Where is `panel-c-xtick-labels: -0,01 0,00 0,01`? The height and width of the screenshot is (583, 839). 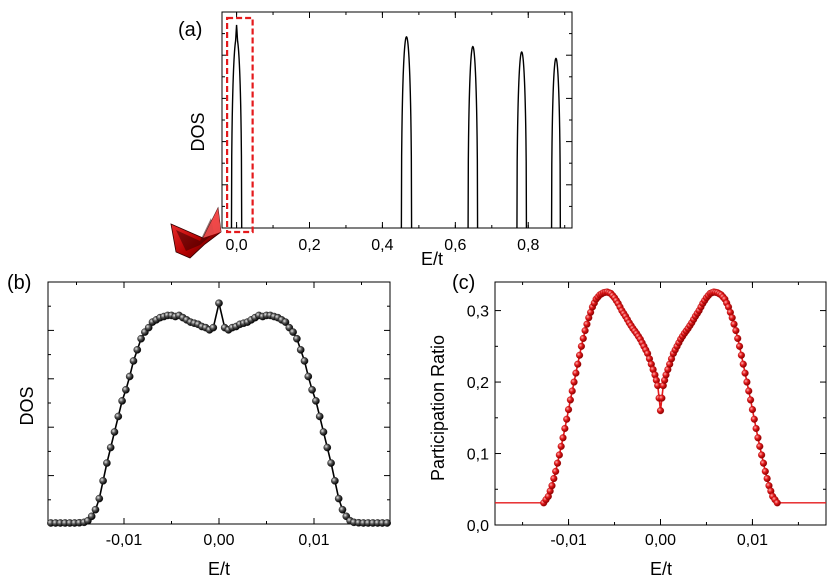 panel-c-xtick-labels: -0,01 0,00 0,01 is located at coordinates (659, 540).